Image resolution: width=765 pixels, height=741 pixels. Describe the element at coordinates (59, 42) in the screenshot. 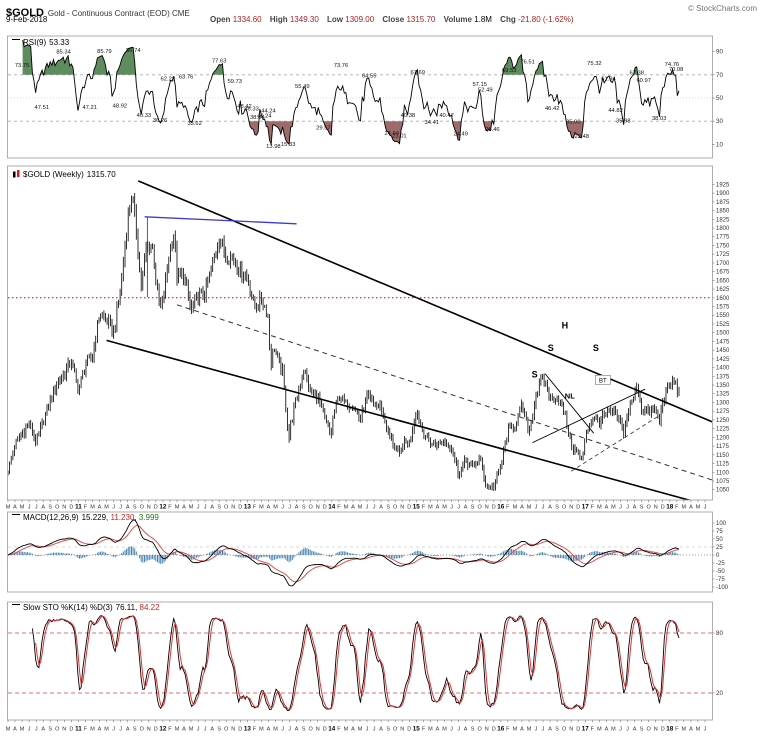

I see `rsi-legend-value: 53.33` at that location.